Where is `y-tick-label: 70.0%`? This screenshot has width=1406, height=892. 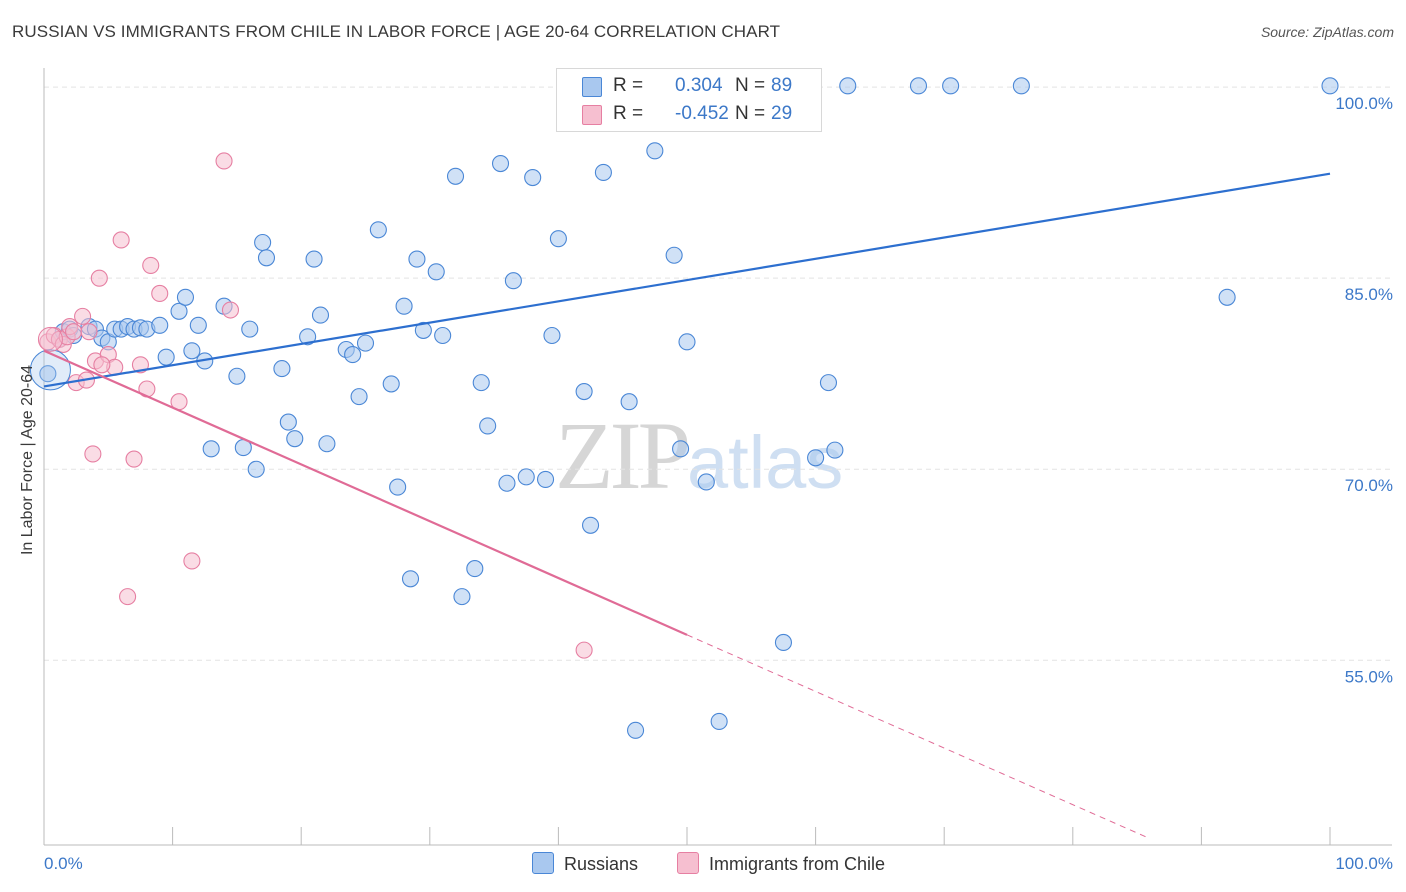 y-tick-label: 70.0% is located at coordinates (1369, 485).